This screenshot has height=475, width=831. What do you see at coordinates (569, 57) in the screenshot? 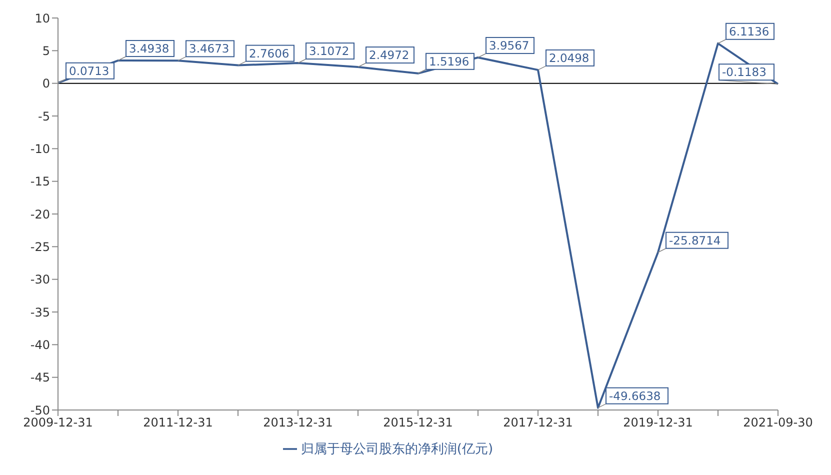
I see `data-label: 2.0498` at bounding box center [569, 57].